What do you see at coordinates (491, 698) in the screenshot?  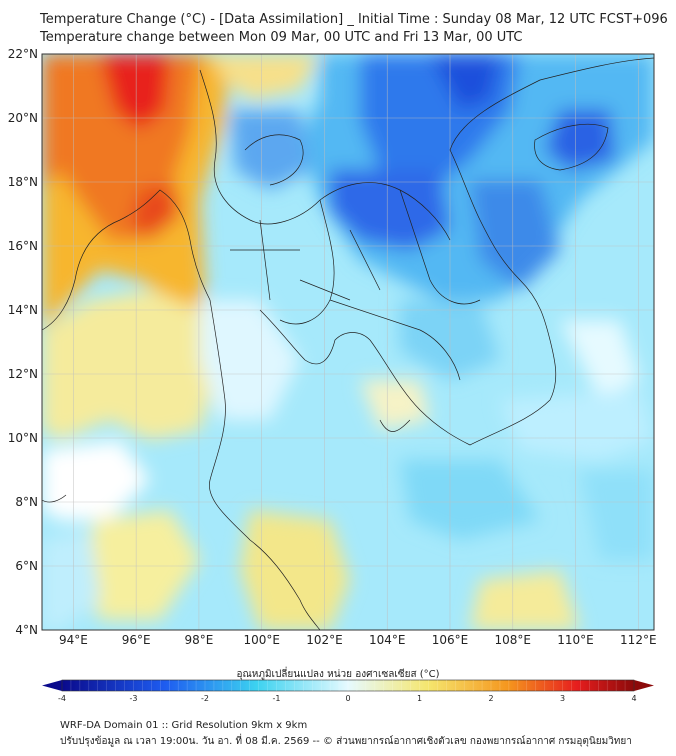 I see `colorbar-tick-label: 2` at bounding box center [491, 698].